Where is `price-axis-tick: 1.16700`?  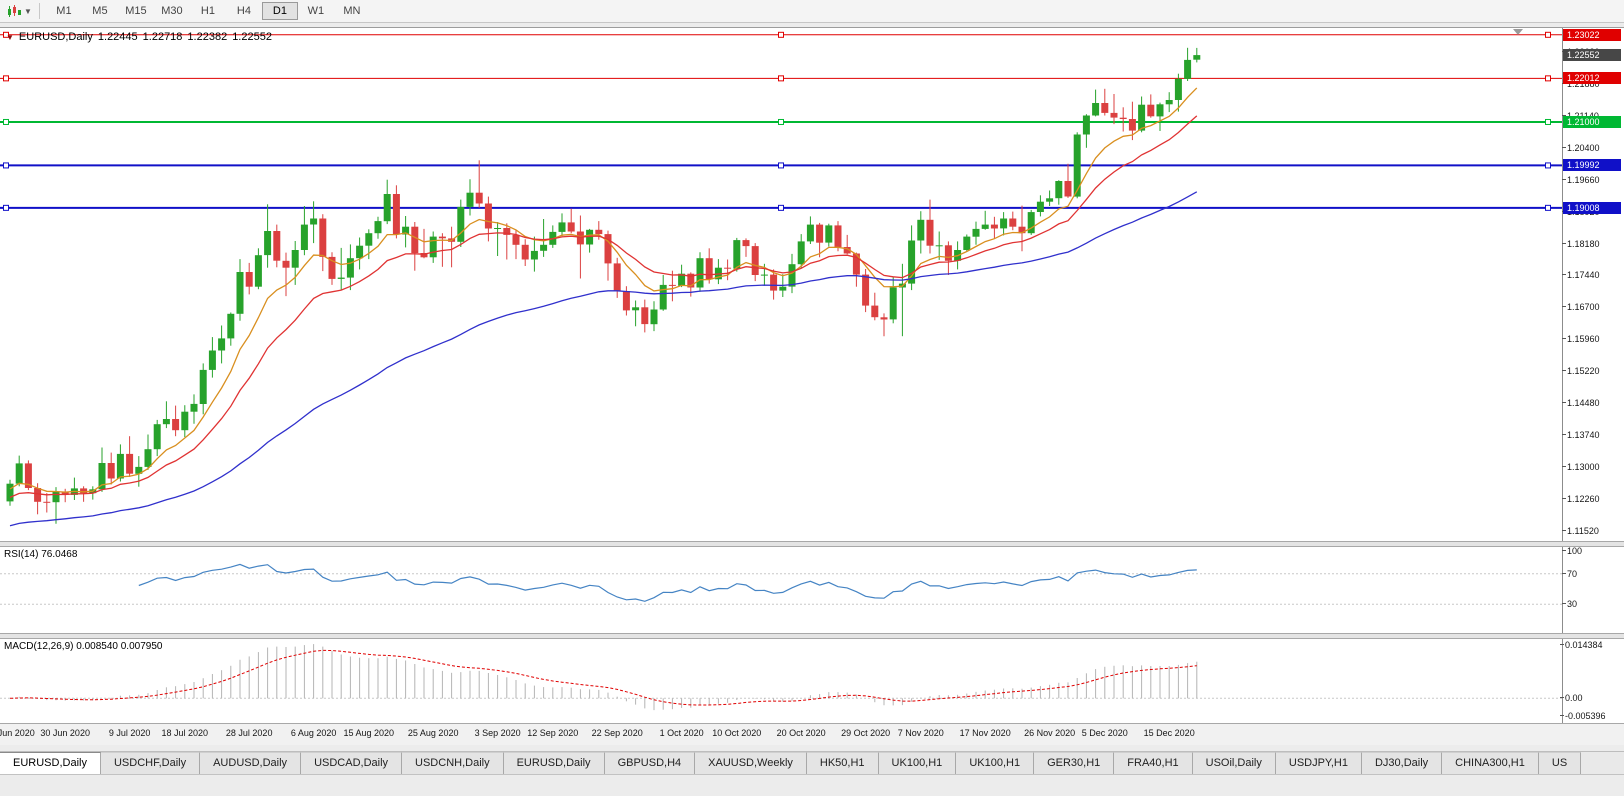
price-axis-tick: 1.16700 is located at coordinates (1581, 307).